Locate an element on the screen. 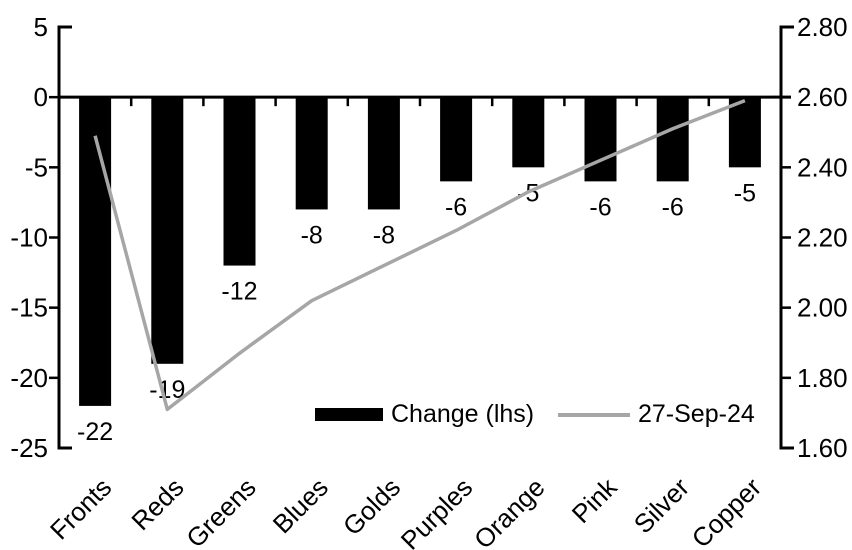  legend-item-change: Change (lhs) is located at coordinates (424, 414).